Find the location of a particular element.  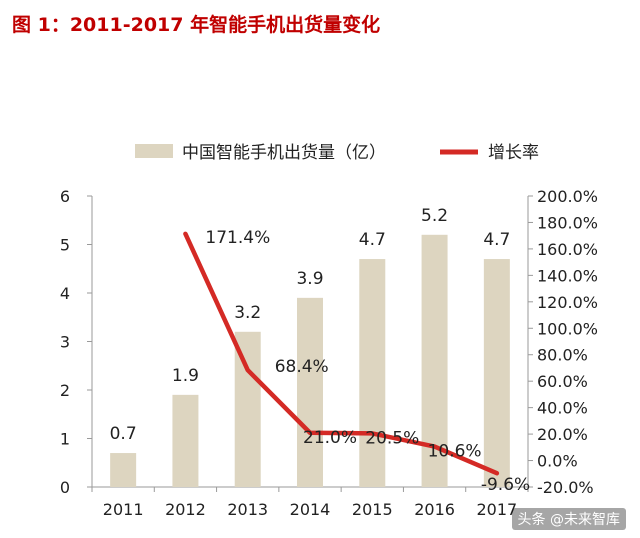

x-tick-label: 2011 is located at coordinates (123, 509).